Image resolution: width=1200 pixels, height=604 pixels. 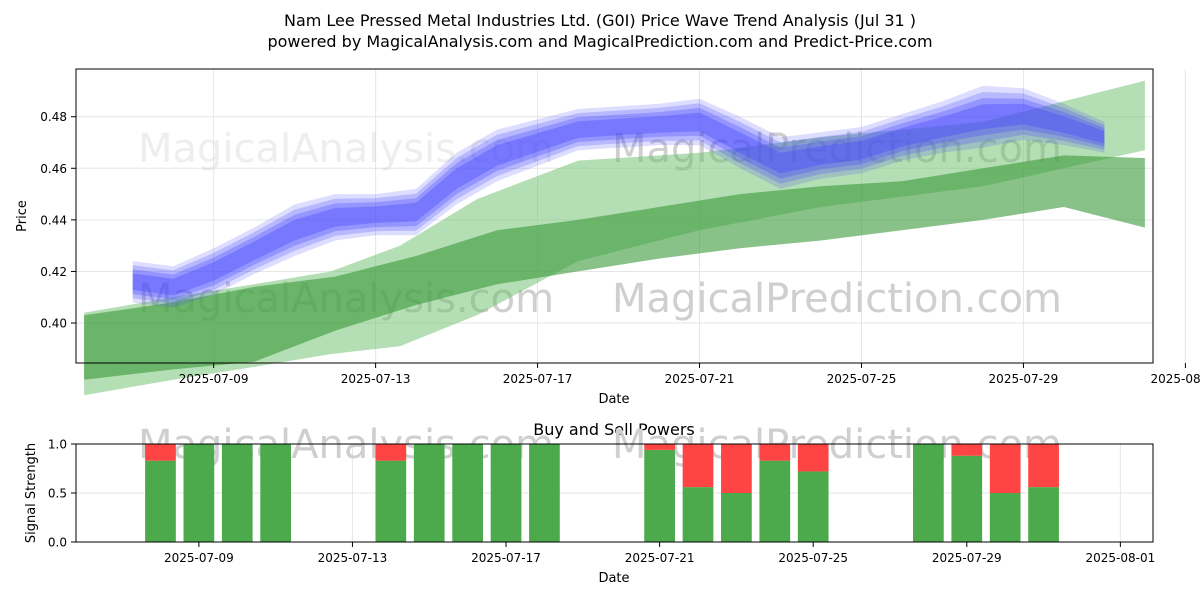 What do you see at coordinates (862, 379) in the screenshot?
I see `price-xtick-label: 2025-07-25` at bounding box center [862, 379].